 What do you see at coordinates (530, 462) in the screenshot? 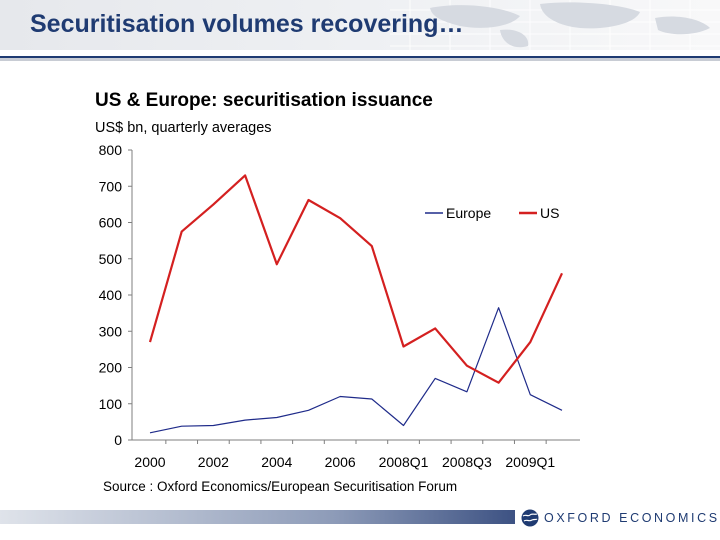
I see `x-tick-label: 2009Q1` at bounding box center [530, 462].